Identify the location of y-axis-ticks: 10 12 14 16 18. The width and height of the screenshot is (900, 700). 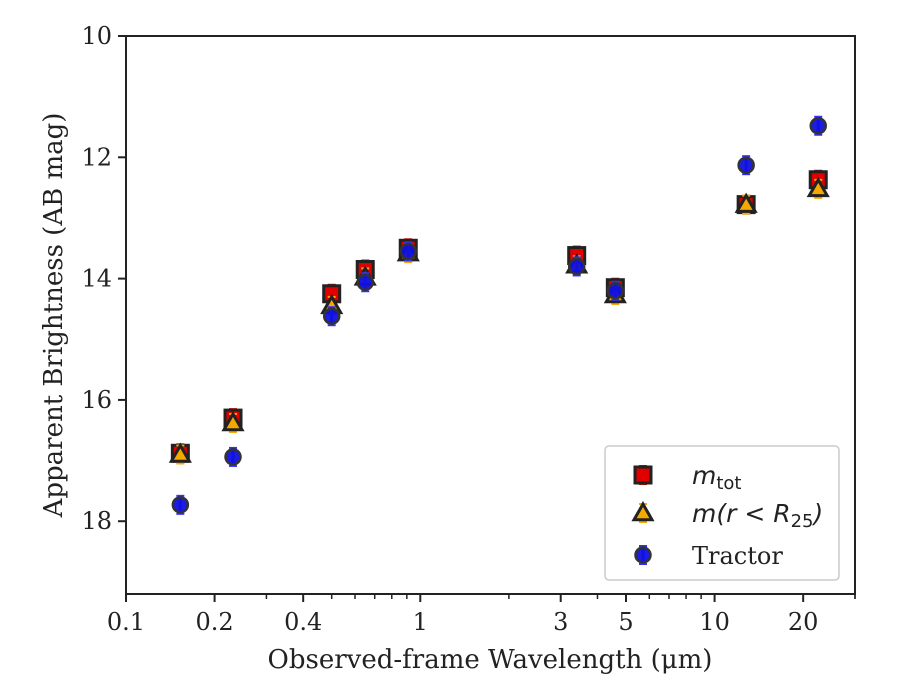
(103, 278).